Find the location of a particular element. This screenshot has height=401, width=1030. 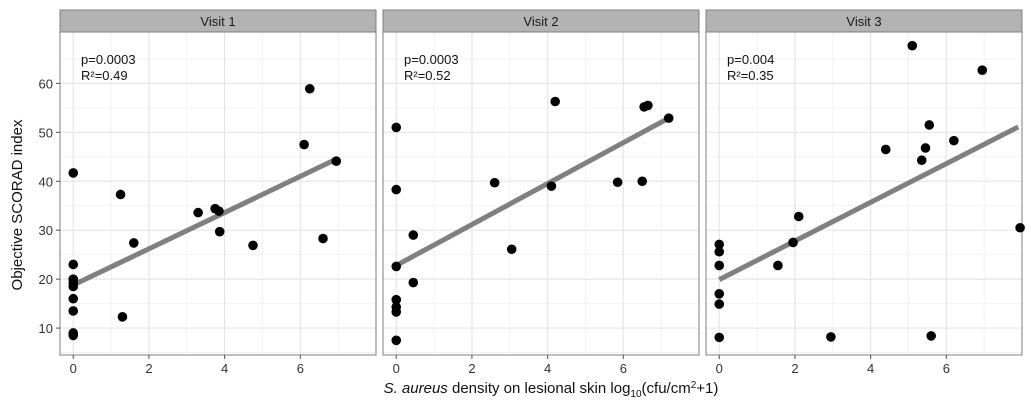

y-tick-label: 50 is located at coordinates (46, 132).